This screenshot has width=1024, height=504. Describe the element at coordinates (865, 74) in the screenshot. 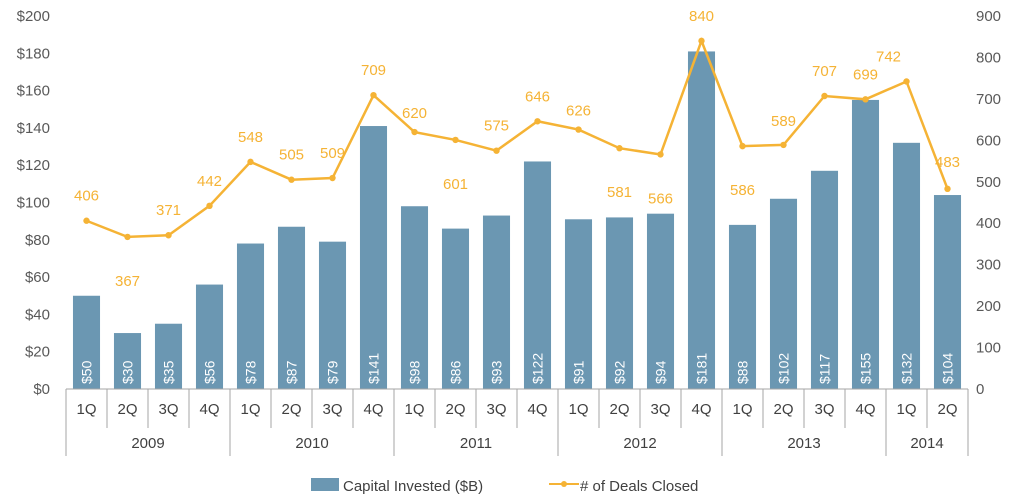

I see `line-value-label: 699` at that location.